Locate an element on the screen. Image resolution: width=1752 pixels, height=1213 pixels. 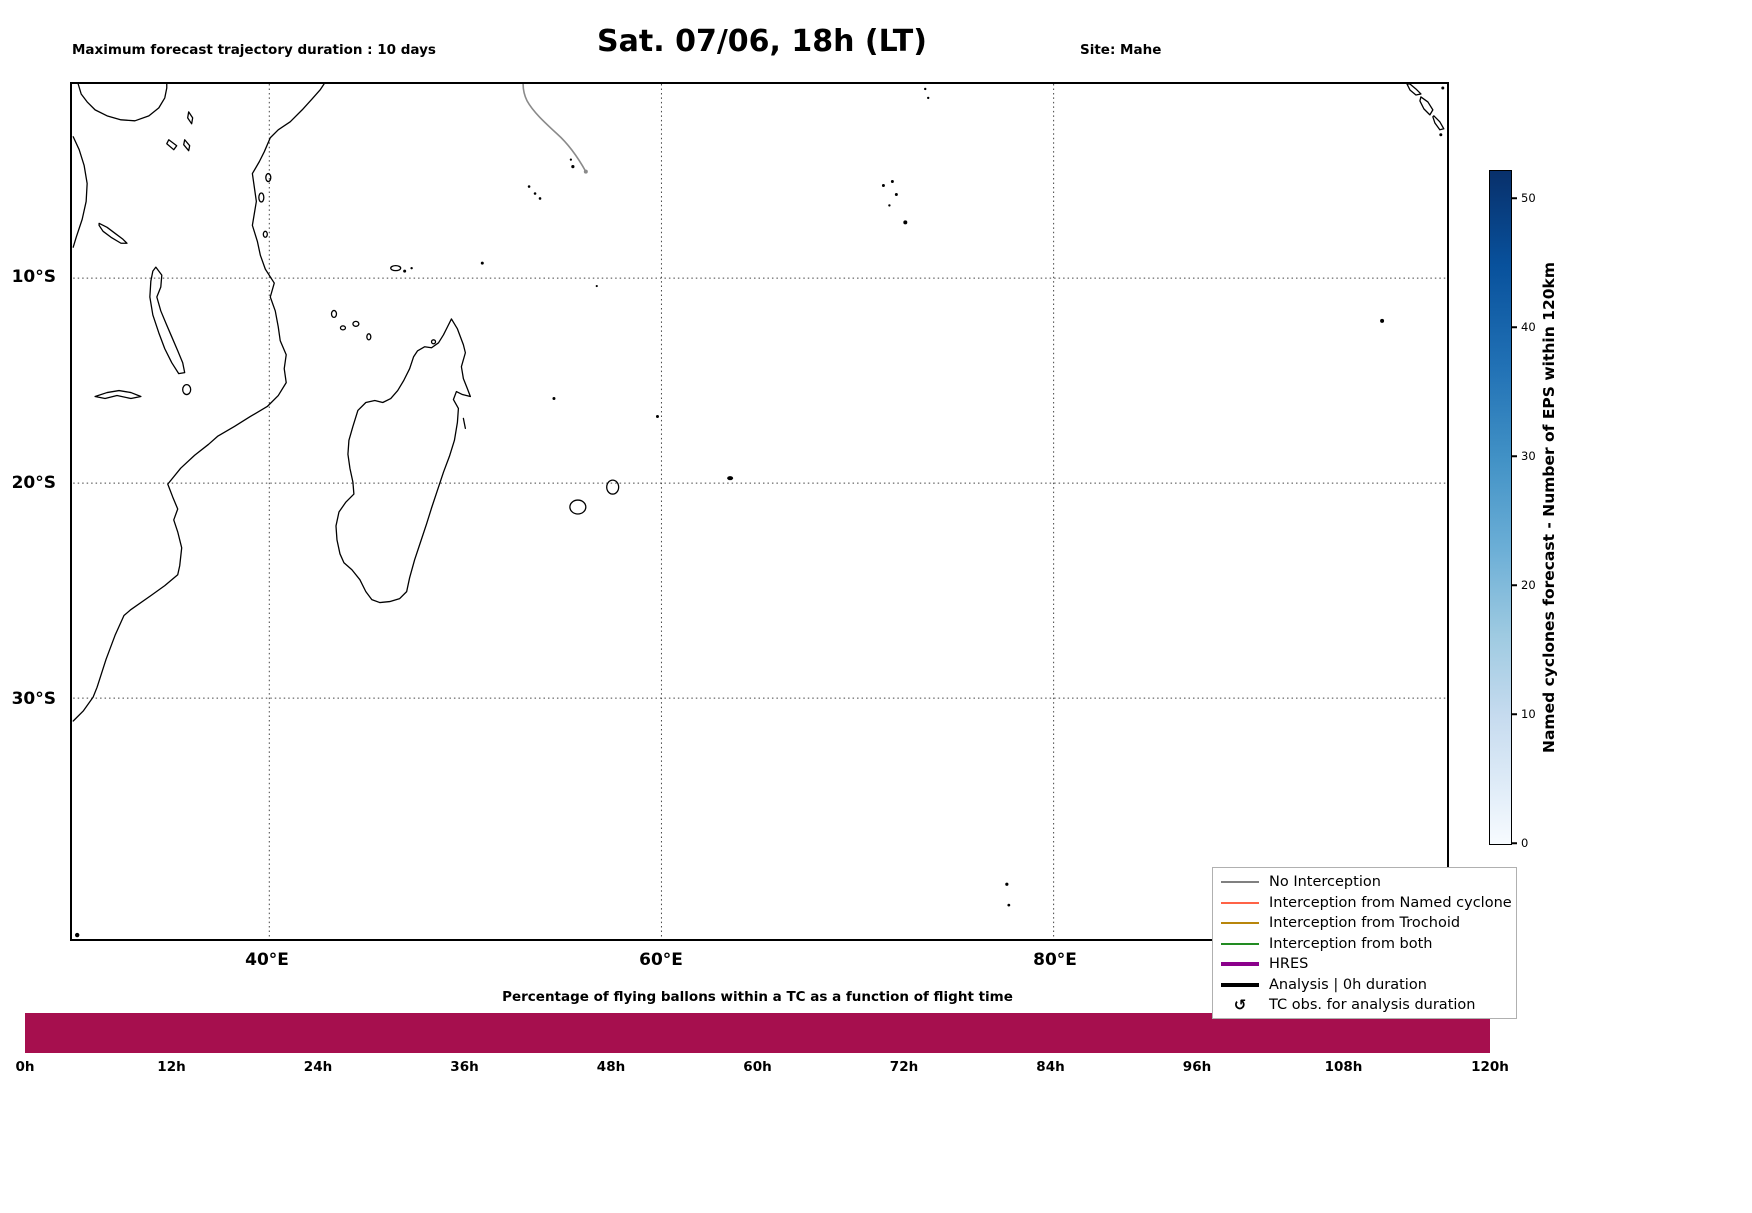
island-mayotte is located at coordinates (369, 337).